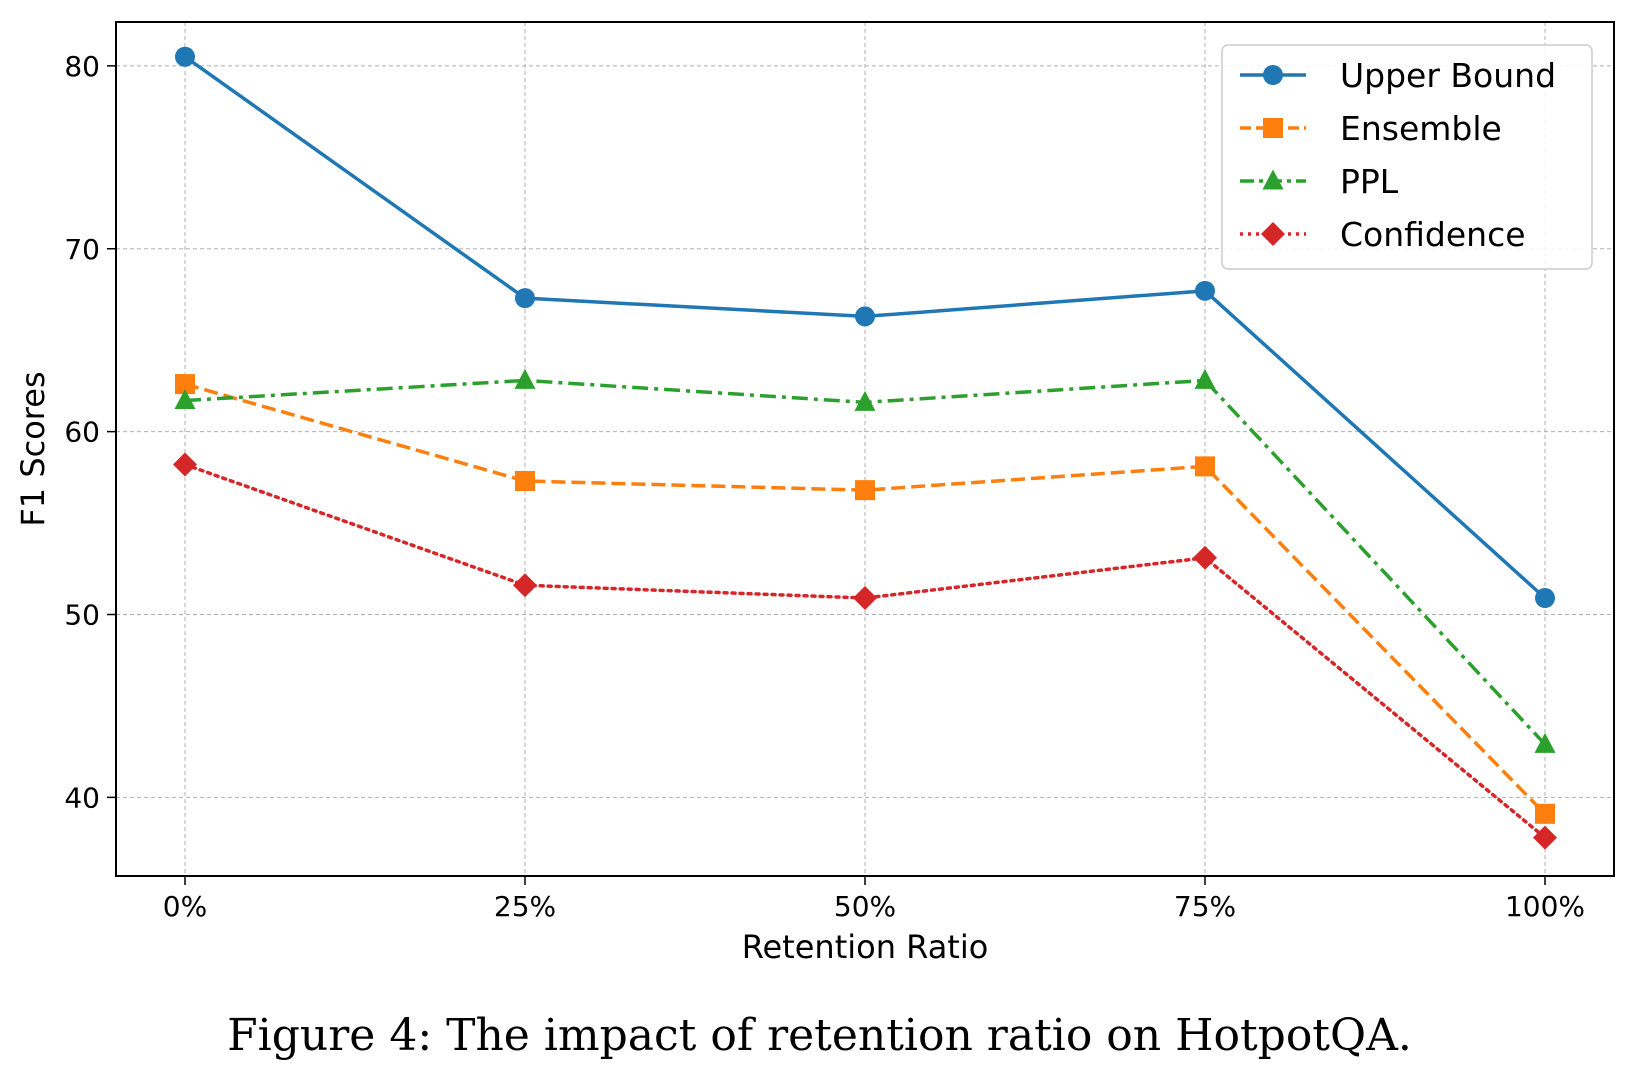 The image size is (1639, 1072). I want to click on y-tick-label: 70, so click(82, 249).